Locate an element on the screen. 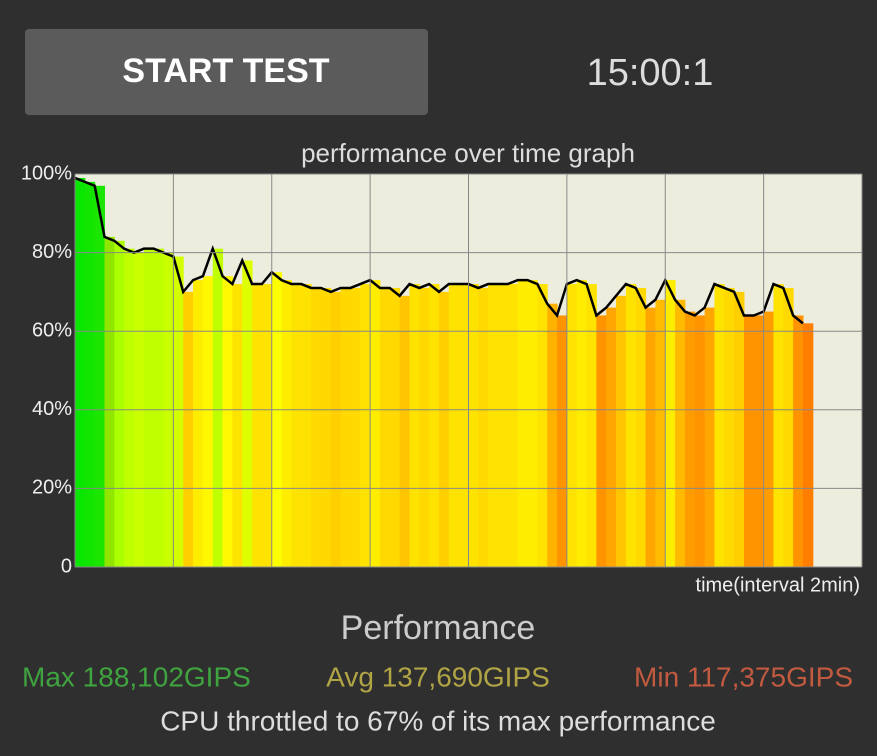 The width and height of the screenshot is (877, 756). y-tick-label: 100% is located at coordinates (46, 173).